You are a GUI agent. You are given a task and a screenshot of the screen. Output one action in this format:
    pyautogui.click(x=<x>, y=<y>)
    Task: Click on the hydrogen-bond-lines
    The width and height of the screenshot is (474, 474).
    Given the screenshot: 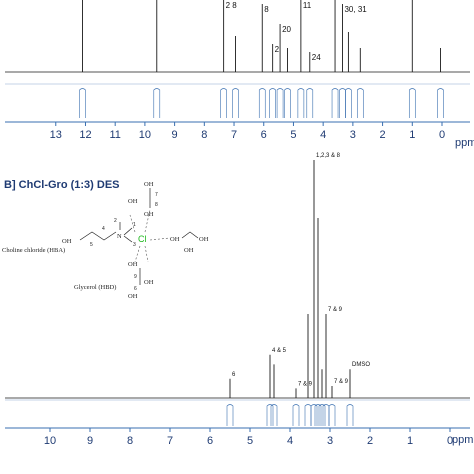 What is the action you would take?
    pyautogui.click(x=150, y=236)
    